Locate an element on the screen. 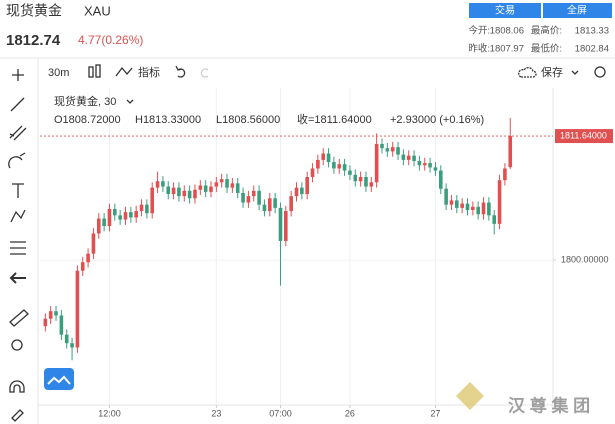 The image size is (615, 424). last-price-label: 1811.64000 is located at coordinates (583, 135).